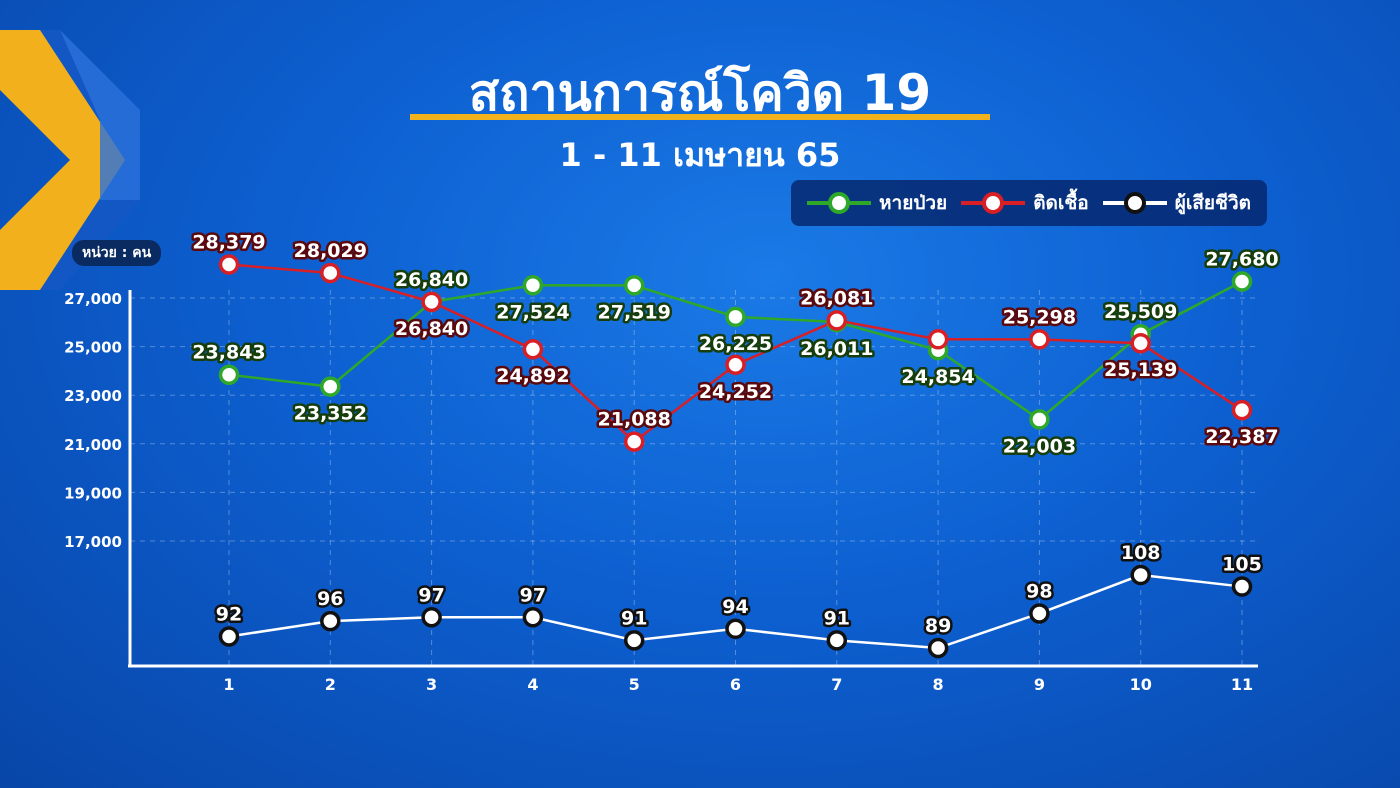  Describe the element at coordinates (1242, 684) in the screenshot. I see `x-tick-label: 11` at that location.